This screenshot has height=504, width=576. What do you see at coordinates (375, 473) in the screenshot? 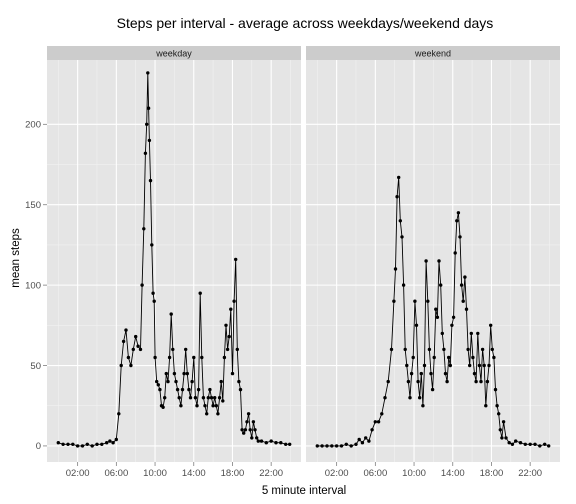
I see `x-tick-label: 06:00` at bounding box center [375, 473].